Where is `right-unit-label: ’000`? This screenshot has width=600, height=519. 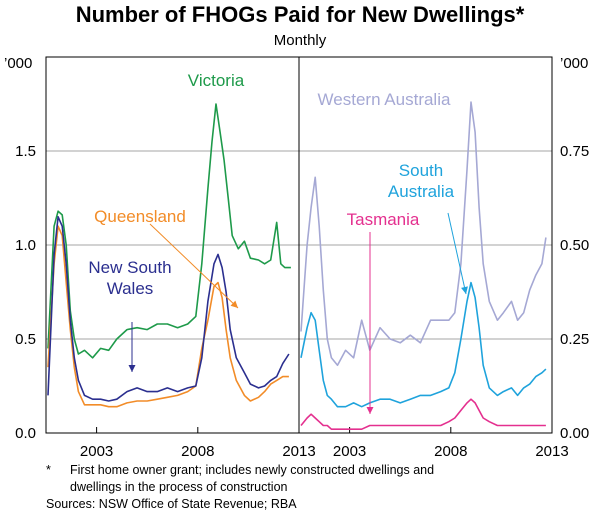
right-unit-label: ’000 is located at coordinates (574, 63).